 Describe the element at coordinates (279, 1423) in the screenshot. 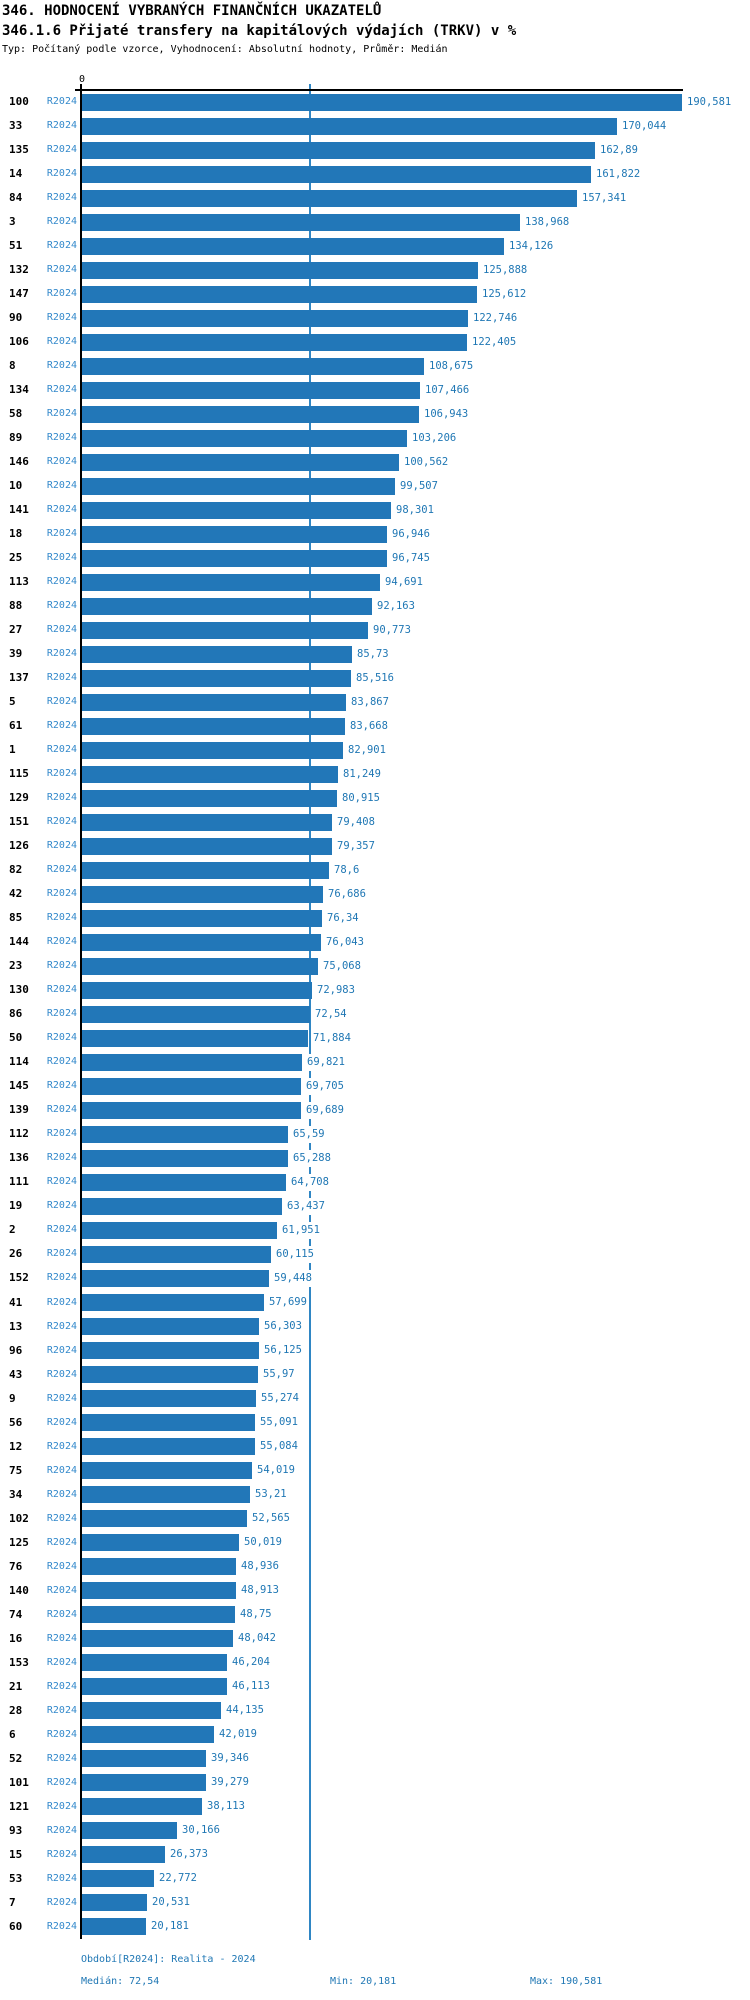

I see `bar-value-label: 55,091` at that location.